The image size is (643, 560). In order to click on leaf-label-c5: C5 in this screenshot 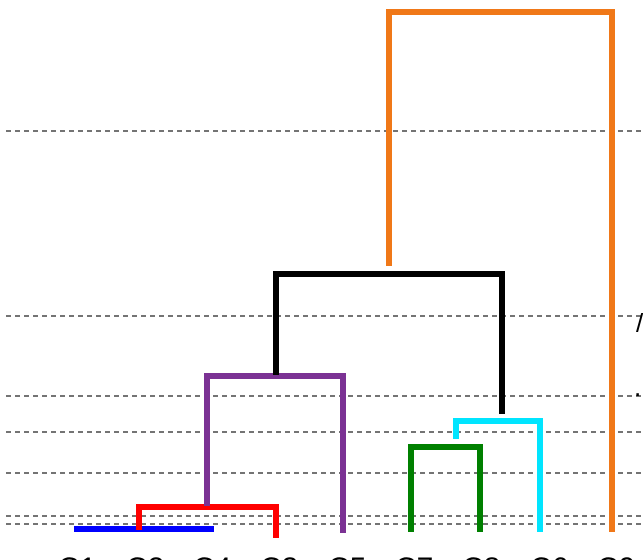, I will do `click(347, 556)`.